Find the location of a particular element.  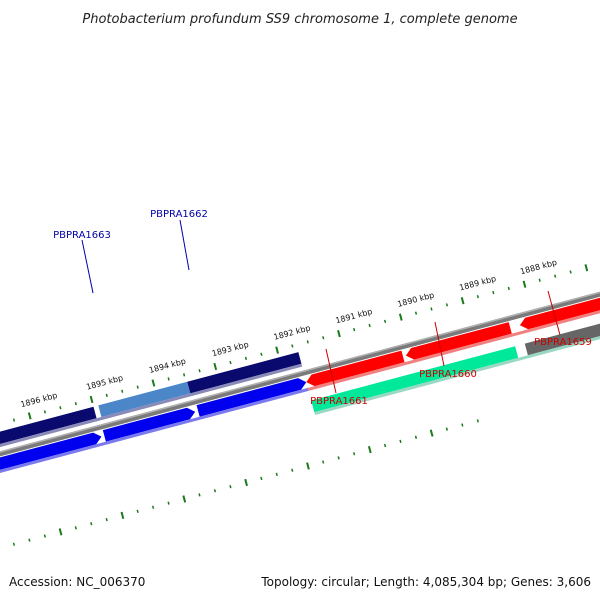

accession-text: Accession: NC_006370 is located at coordinates (77, 582).